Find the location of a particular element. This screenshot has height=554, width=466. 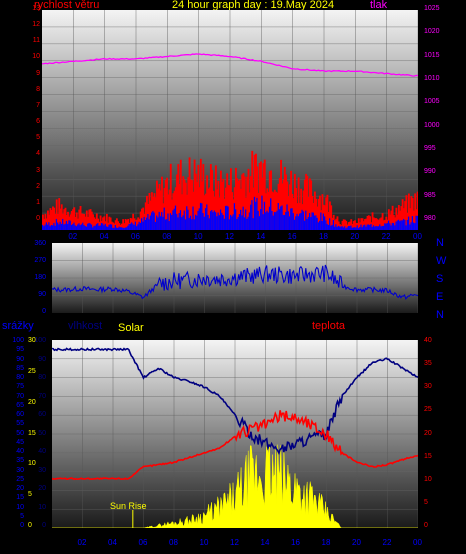

wind-y-tick: 6 is located at coordinates (38, 122).